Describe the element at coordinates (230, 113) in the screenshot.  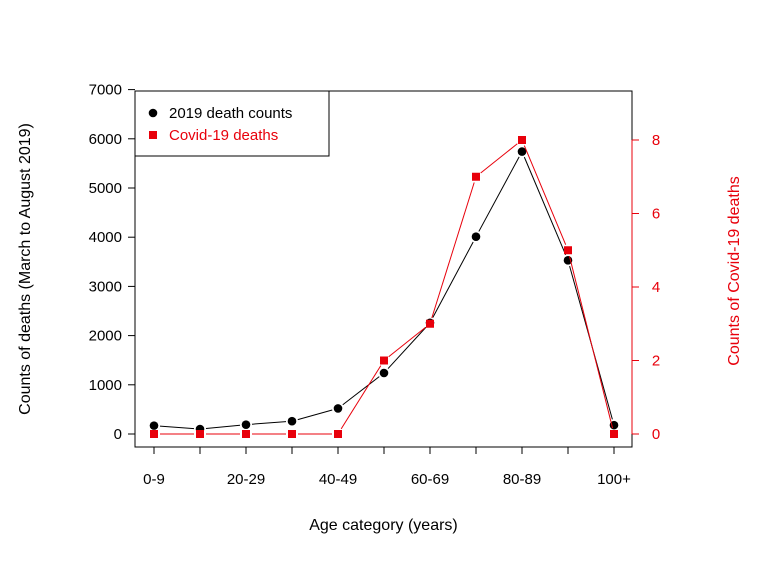
I see `legend-entry: 2019 death counts` at that location.